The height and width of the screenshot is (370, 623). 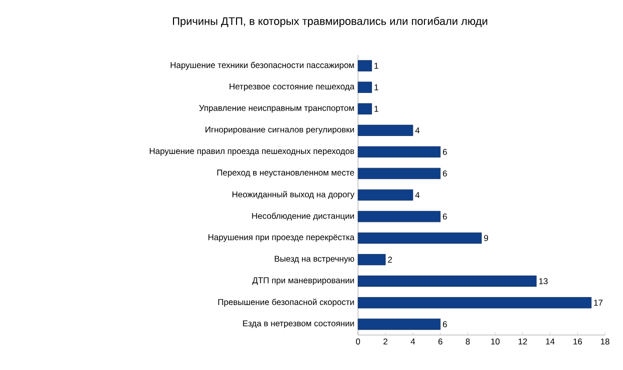 I want to click on y-tick-label: Езда в нетрезвом состоянии, so click(x=298, y=324).